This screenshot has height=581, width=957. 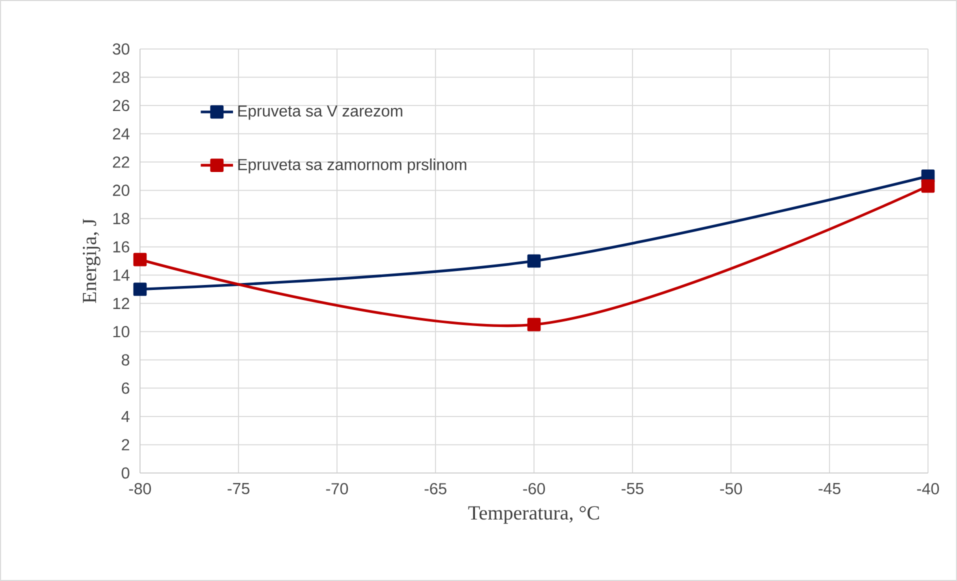 What do you see at coordinates (121, 218) in the screenshot?
I see `y-tick-label: 18` at bounding box center [121, 218].